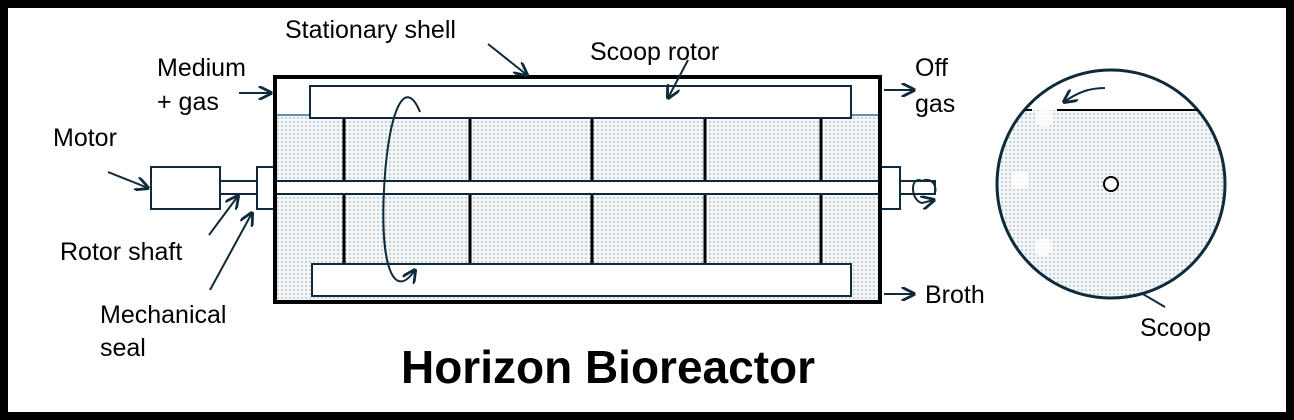 Image resolution: width=1294 pixels, height=420 pixels. I want to click on cross-section-rotation-arrow-icon, so click(1085, 94).